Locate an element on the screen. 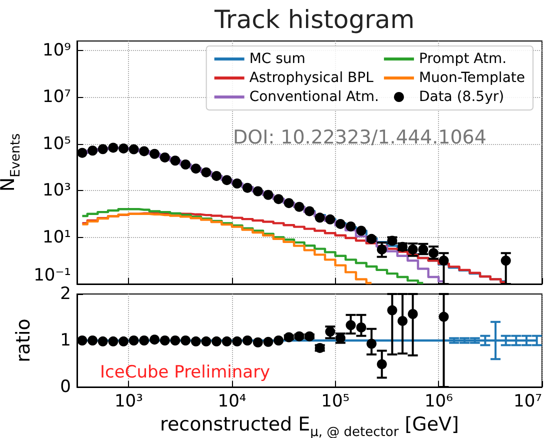 The image size is (553, 438). y-tick-label: 2 is located at coordinates (65, 294).